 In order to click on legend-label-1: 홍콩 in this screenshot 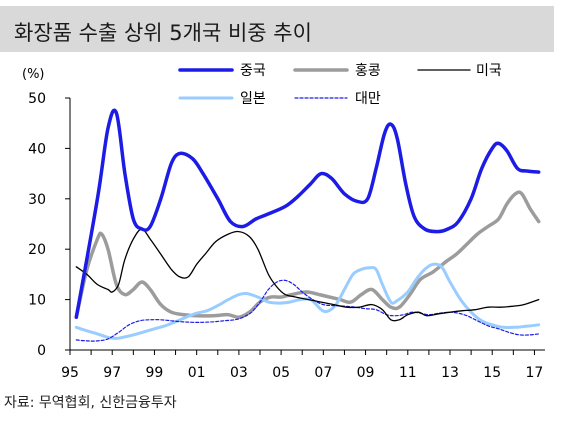, I will do `click(368, 71)`.